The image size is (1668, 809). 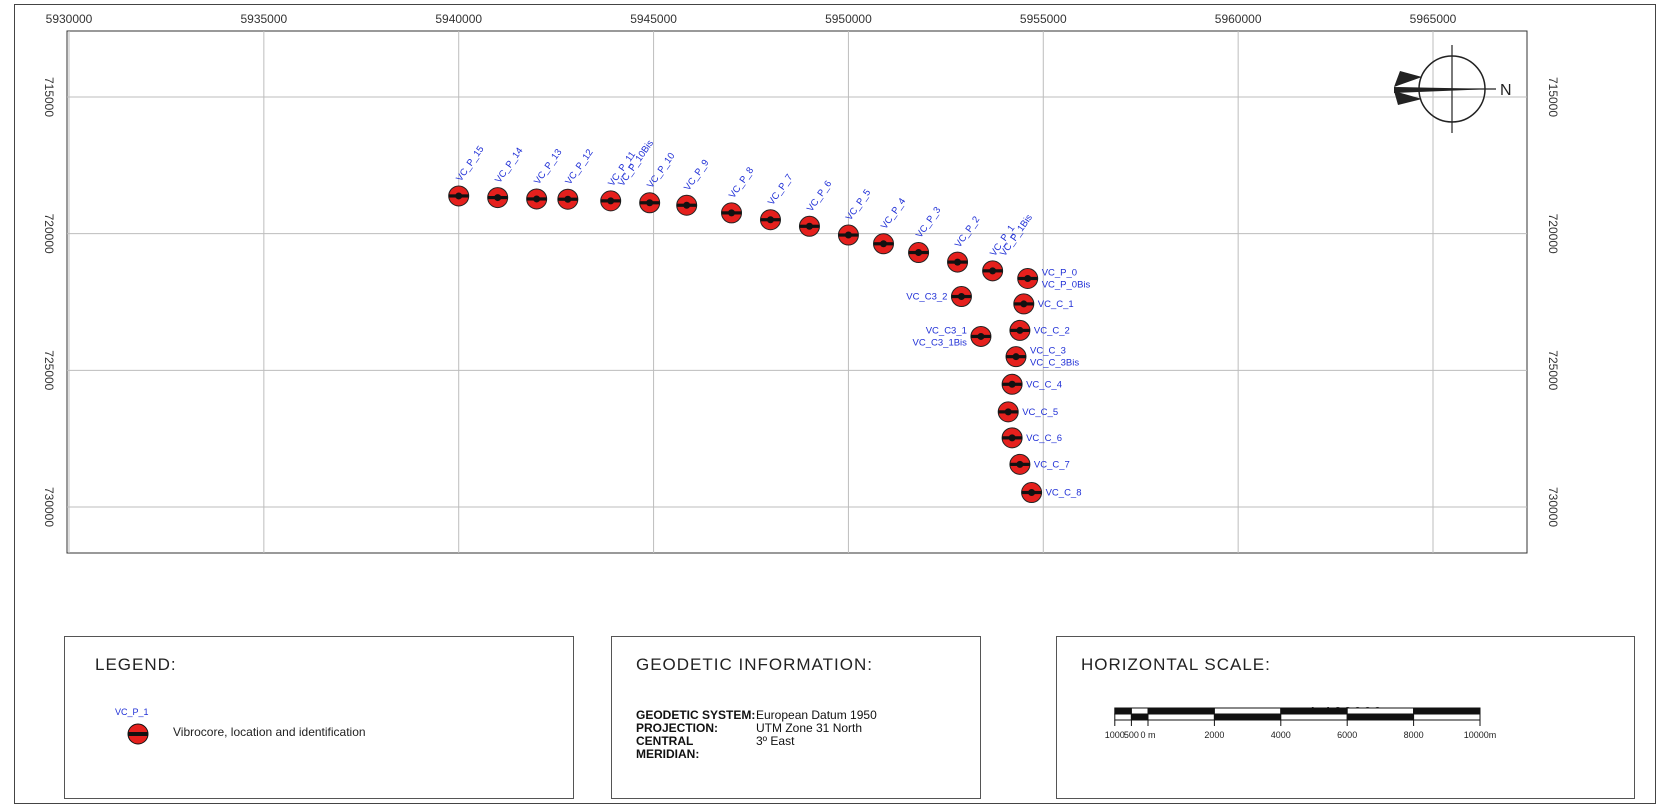 I want to click on vibrocore-point: VC_P_2, so click(x=964, y=244).